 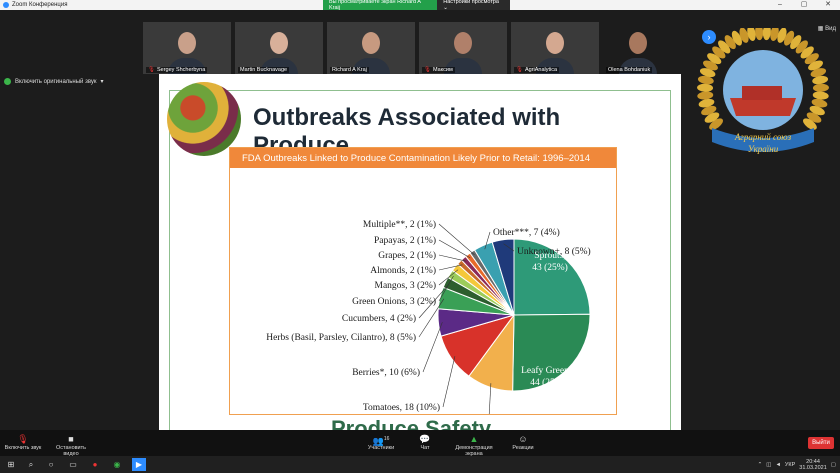 What do you see at coordinates (204, 119) in the screenshot?
I see `produce-image` at bounding box center [204, 119].